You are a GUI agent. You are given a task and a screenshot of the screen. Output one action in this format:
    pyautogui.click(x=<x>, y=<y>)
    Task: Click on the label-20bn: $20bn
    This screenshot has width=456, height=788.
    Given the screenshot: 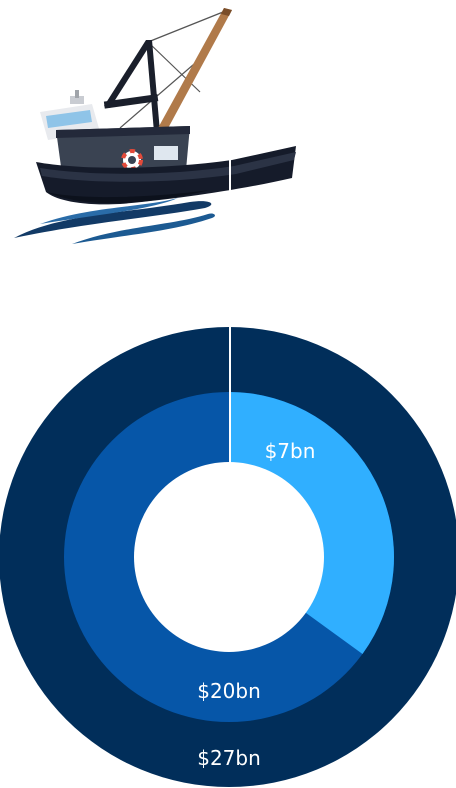 What is the action you would take?
    pyautogui.click(x=229, y=691)
    